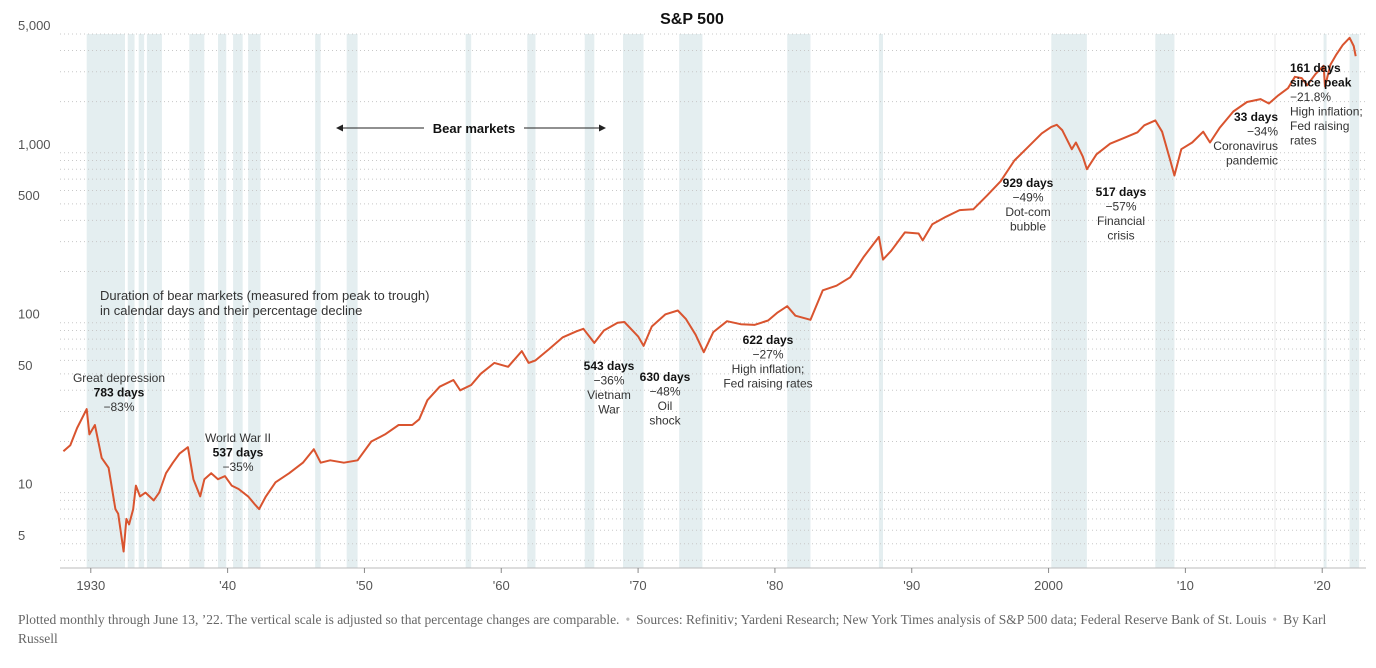  What do you see at coordinates (25, 484) in the screenshot?
I see `y-tick-label: 10` at bounding box center [25, 484].